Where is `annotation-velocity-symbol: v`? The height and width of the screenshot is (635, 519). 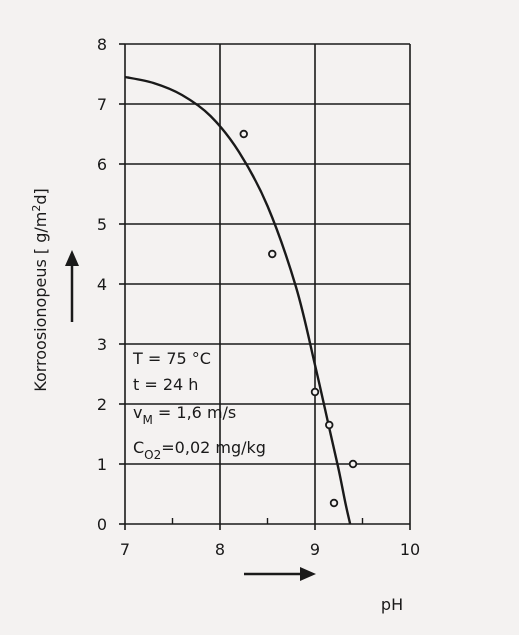
annotation-velocity-symbol: v is located at coordinates (137, 412).